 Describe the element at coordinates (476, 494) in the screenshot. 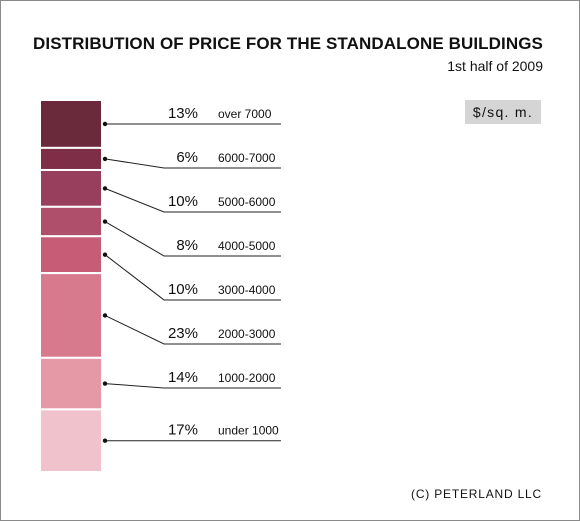

I see `copyright-footer: (C) PETERLAND LLC` at that location.